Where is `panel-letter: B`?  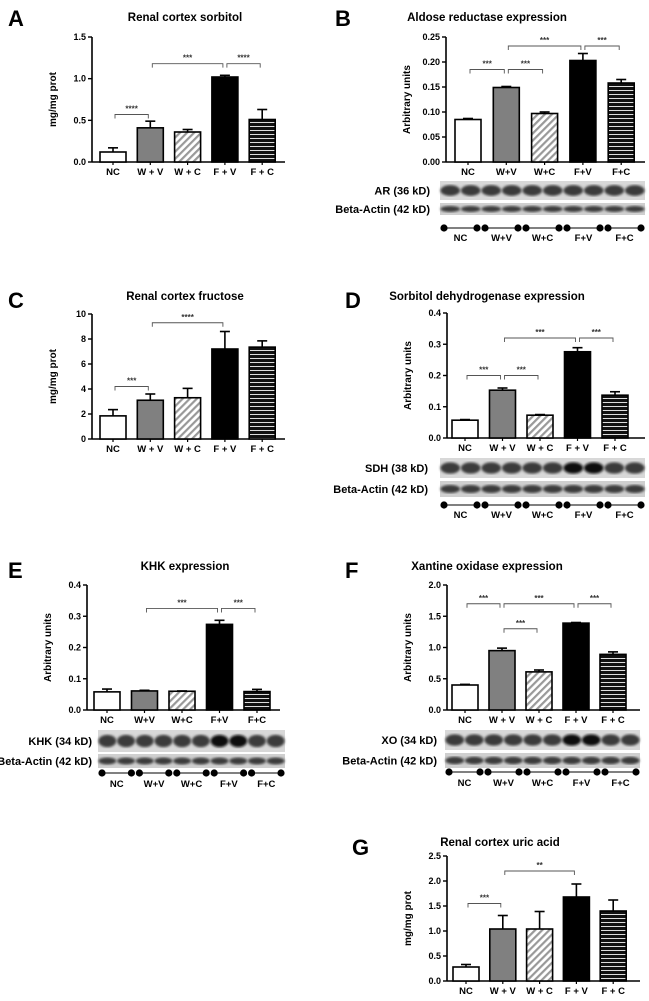 panel-letter: B is located at coordinates (343, 18).